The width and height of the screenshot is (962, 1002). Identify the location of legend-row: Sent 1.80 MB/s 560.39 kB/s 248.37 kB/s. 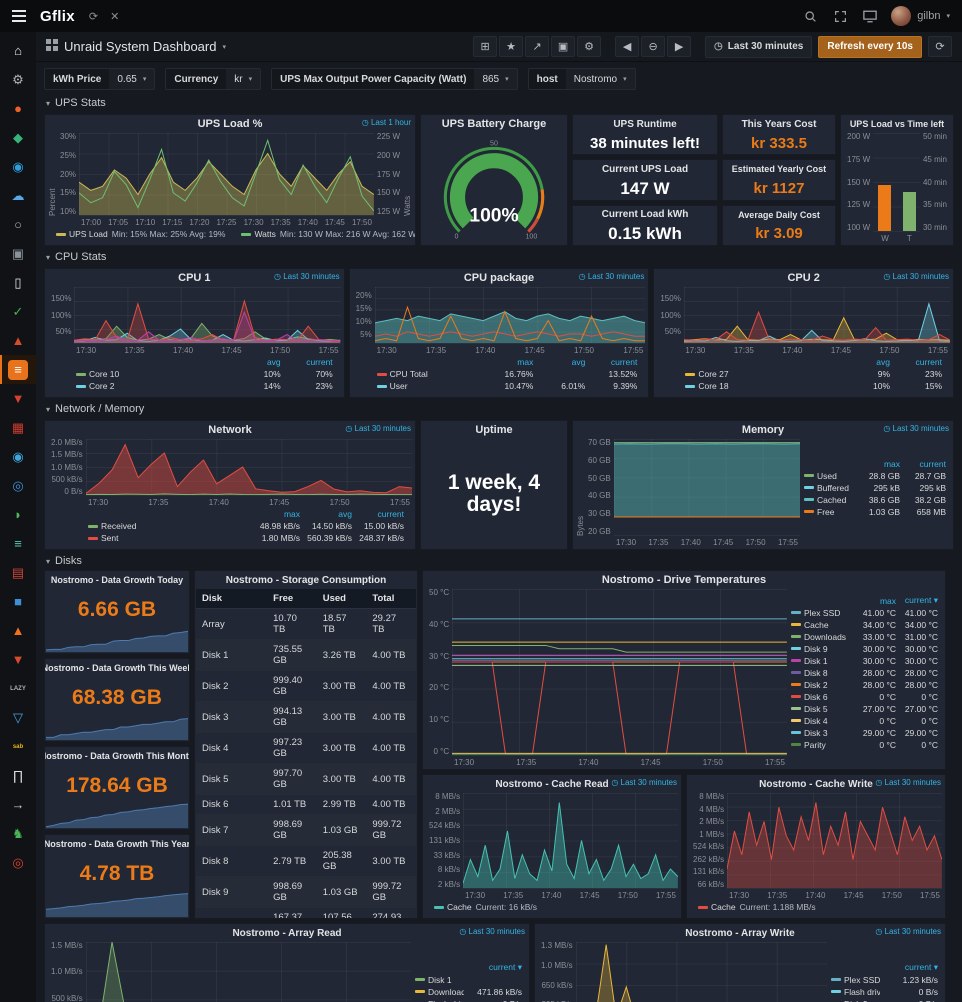
(246, 538).